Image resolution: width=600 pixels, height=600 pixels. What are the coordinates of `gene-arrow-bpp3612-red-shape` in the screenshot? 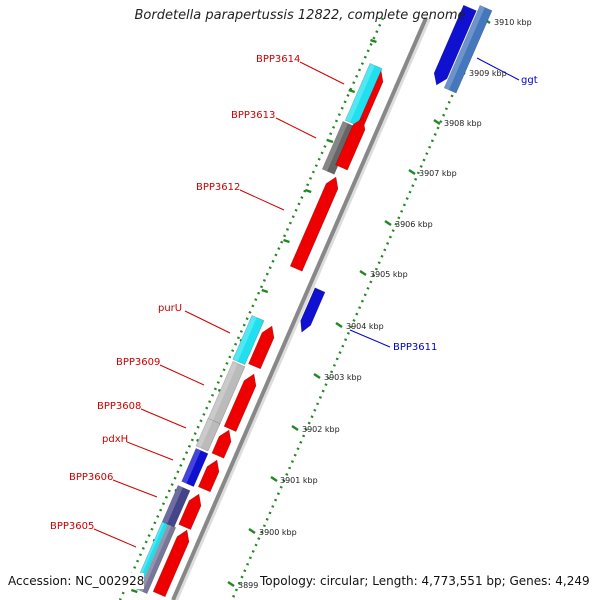 It's located at (314, 224).